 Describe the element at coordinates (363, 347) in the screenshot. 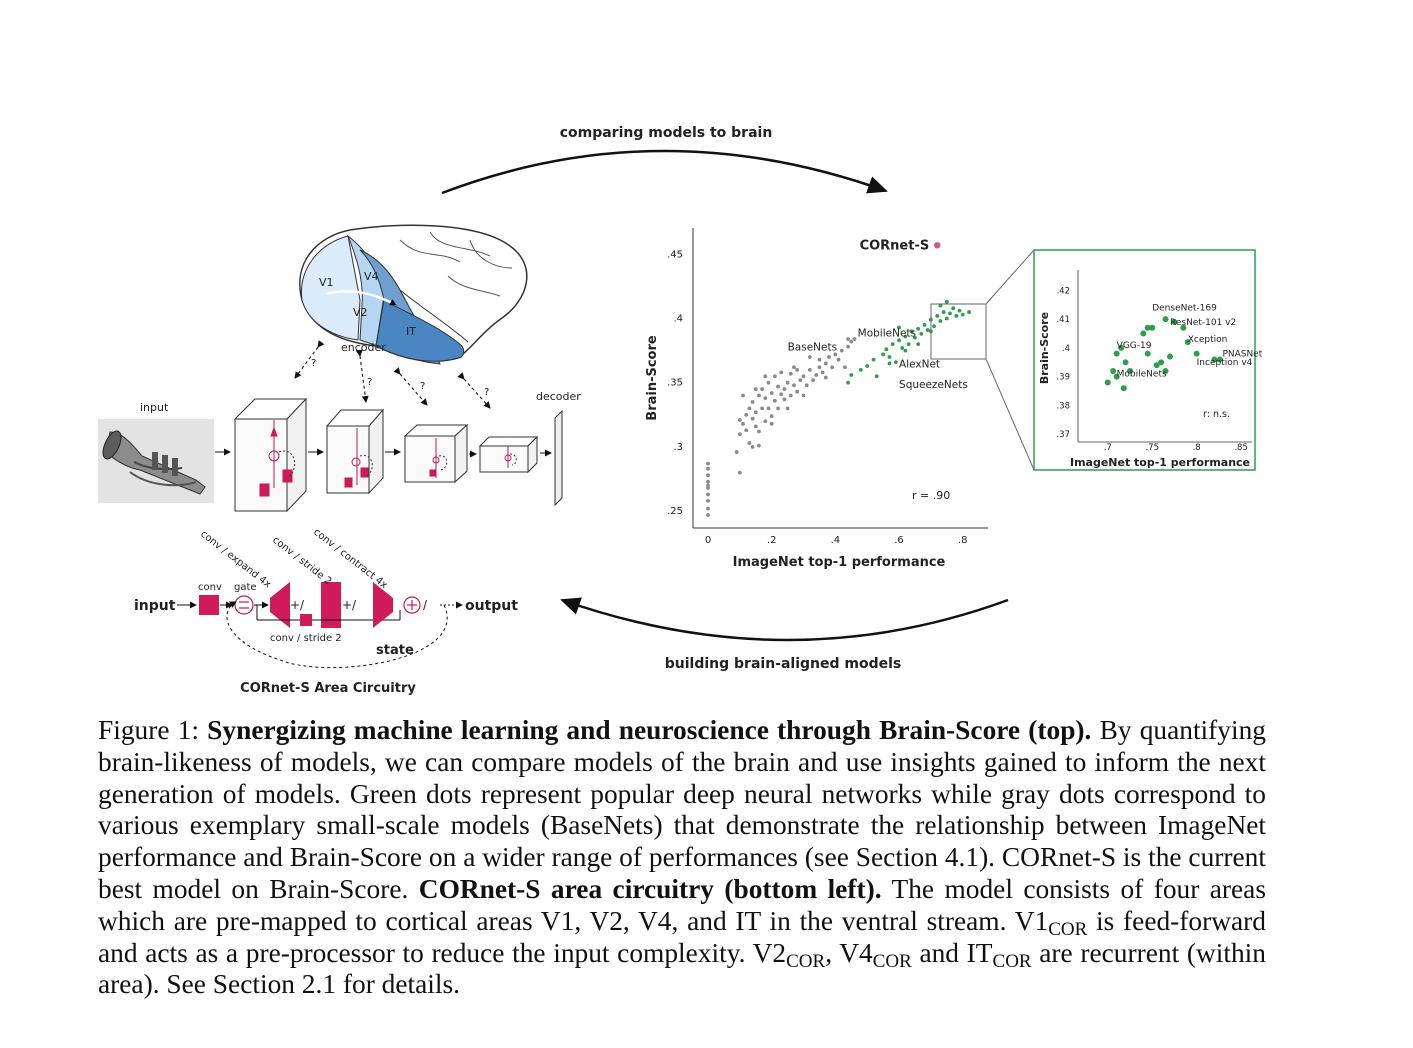

I see `encoder-label: encoder` at that location.